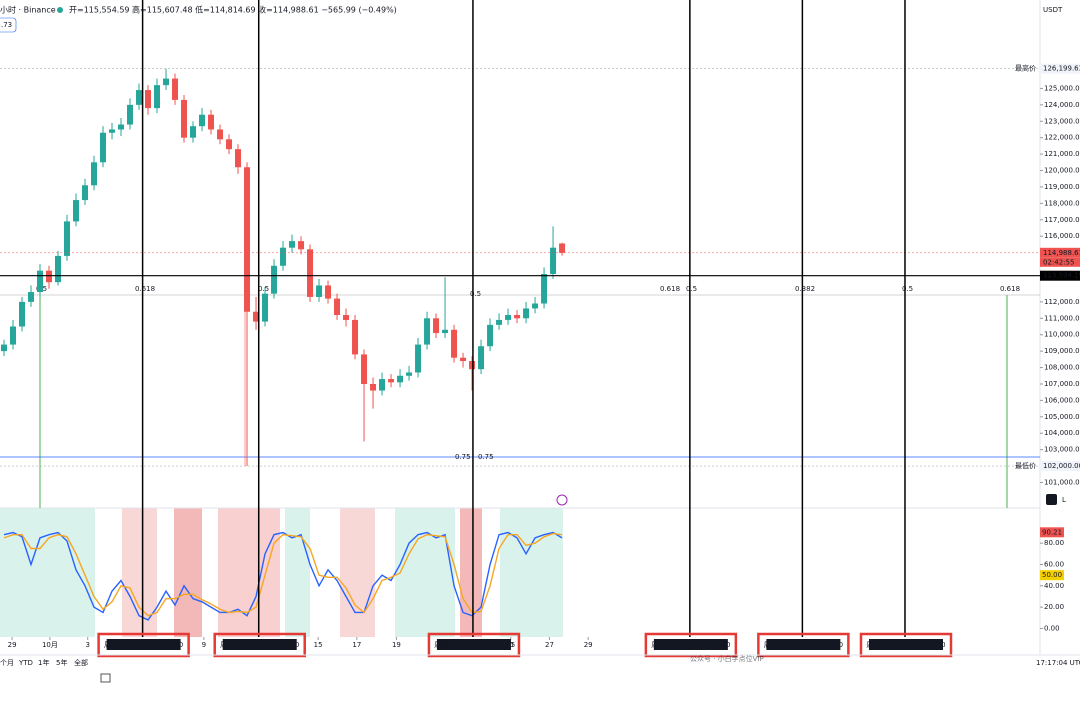  What do you see at coordinates (805, 289) in the screenshot?
I see `fib-label: 0.382` at bounding box center [805, 289].